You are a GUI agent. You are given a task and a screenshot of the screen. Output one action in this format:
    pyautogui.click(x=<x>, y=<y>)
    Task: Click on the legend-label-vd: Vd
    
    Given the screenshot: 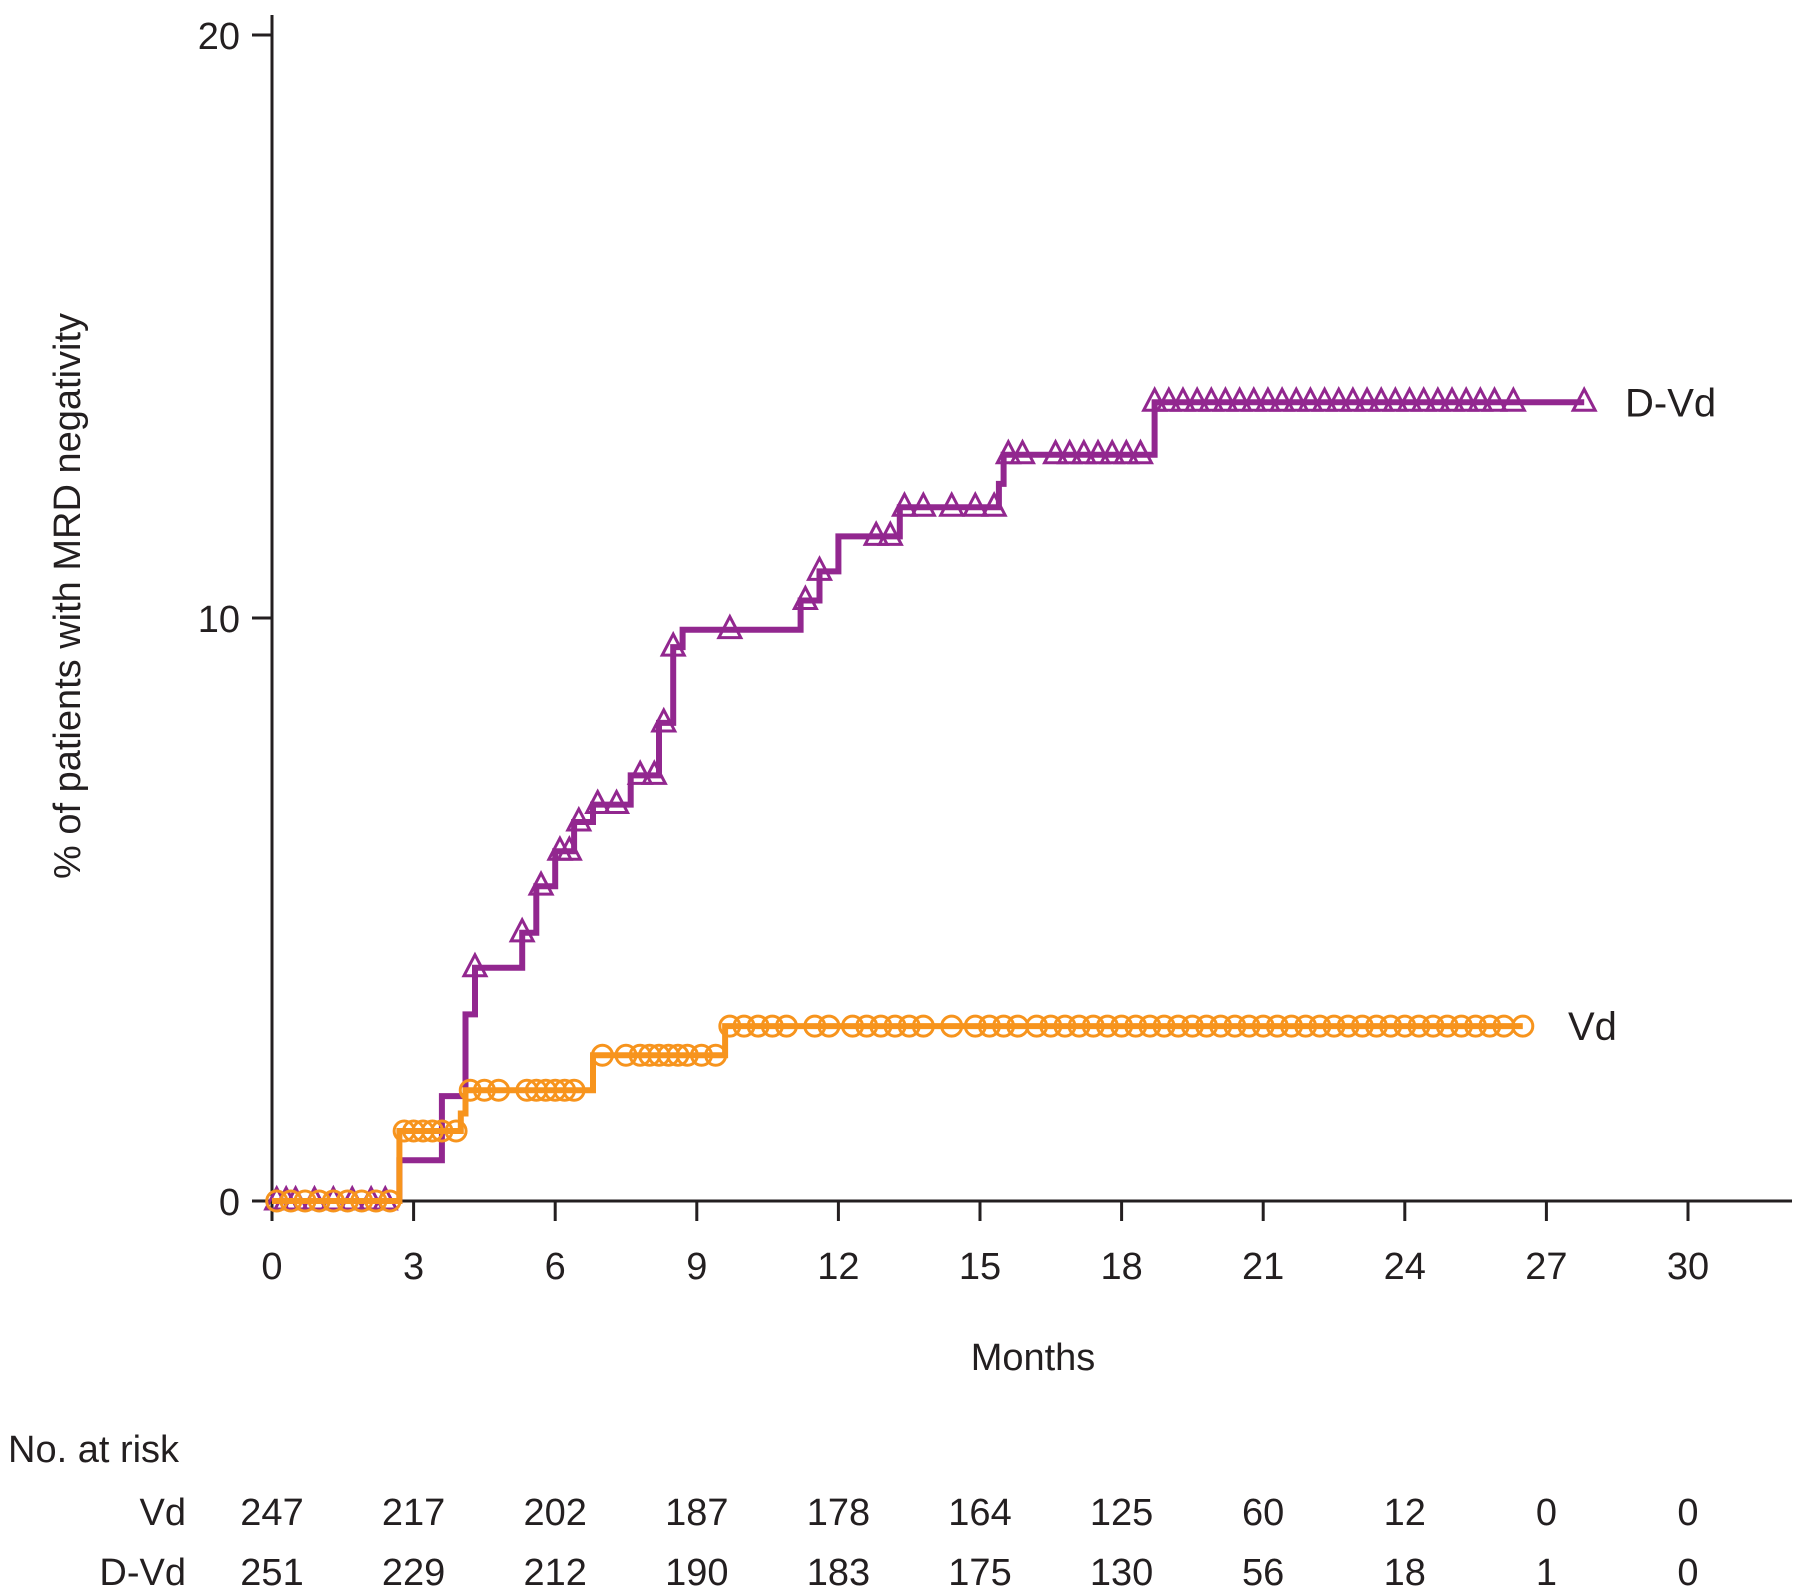 What is the action you would take?
    pyautogui.click(x=1592, y=1027)
    